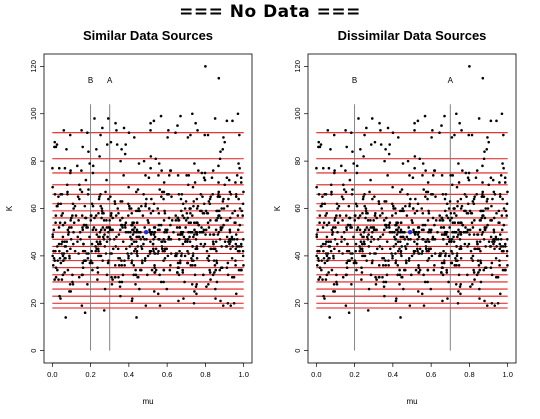 The width and height of the screenshot is (540, 419). I want to click on y-axis-label: K, so click(277, 208).